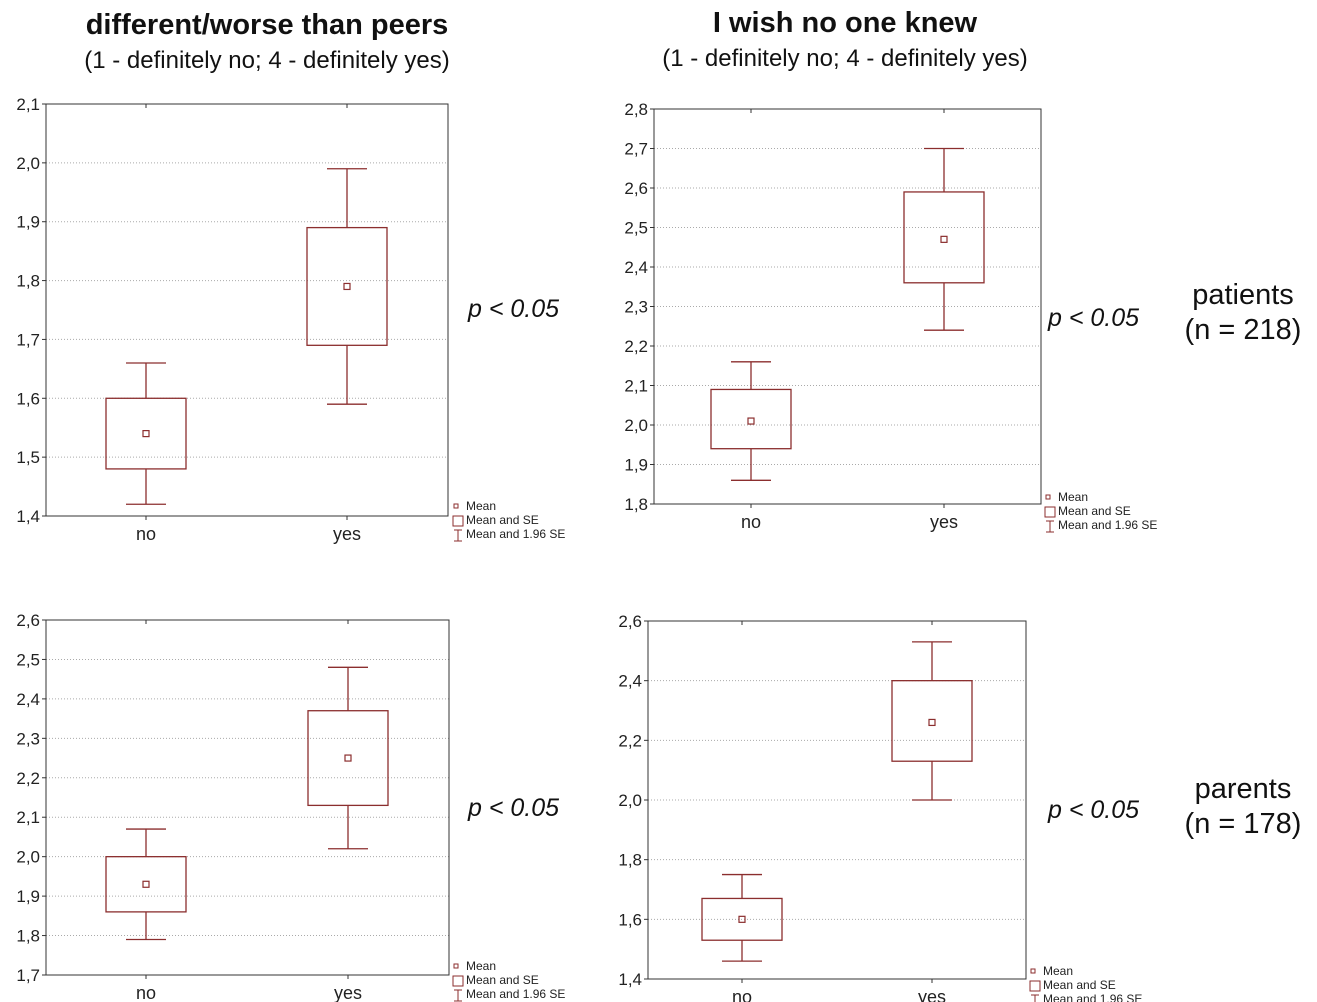 This screenshot has width=1317, height=1002. What do you see at coordinates (1240, 807) in the screenshot?
I see `group-label-parents: parents (n = 178)` at bounding box center [1240, 807].